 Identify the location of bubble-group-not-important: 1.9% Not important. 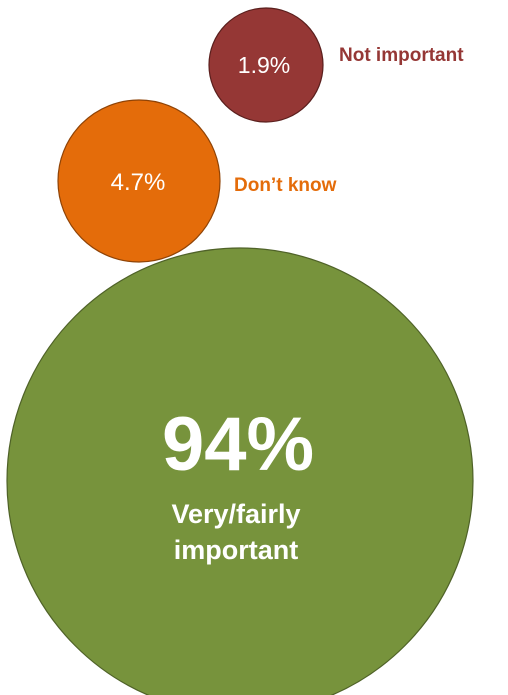
(336, 65).